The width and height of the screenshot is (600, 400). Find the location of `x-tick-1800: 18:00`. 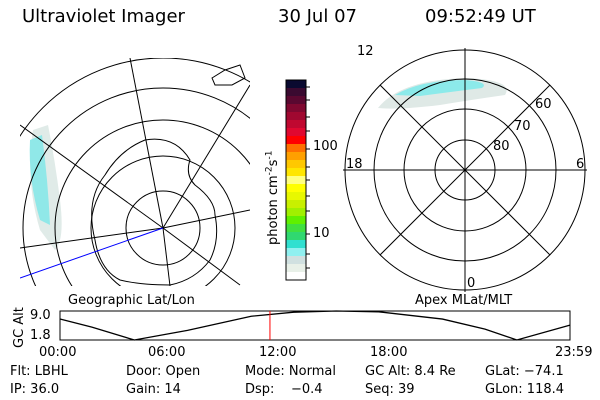

x-tick-1800: 18:00 is located at coordinates (389, 352).